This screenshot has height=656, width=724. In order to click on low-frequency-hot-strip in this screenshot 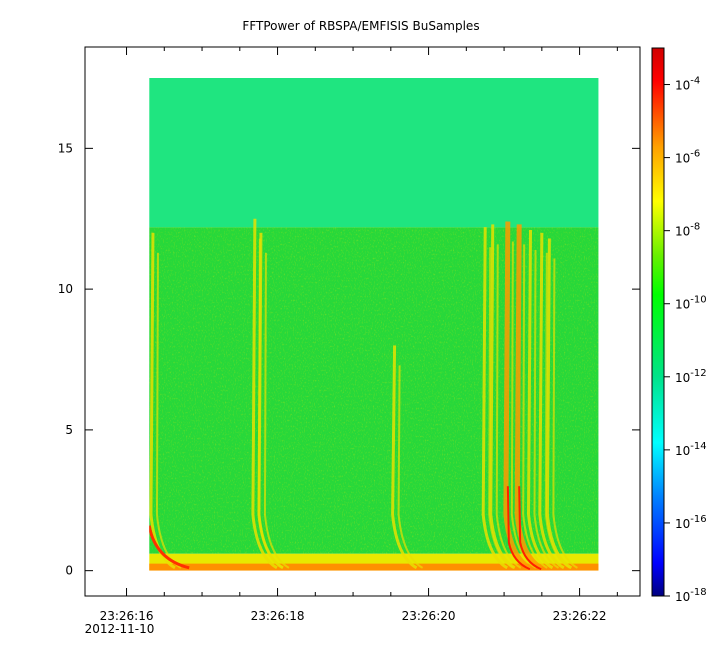, I will do `click(374, 567)`.